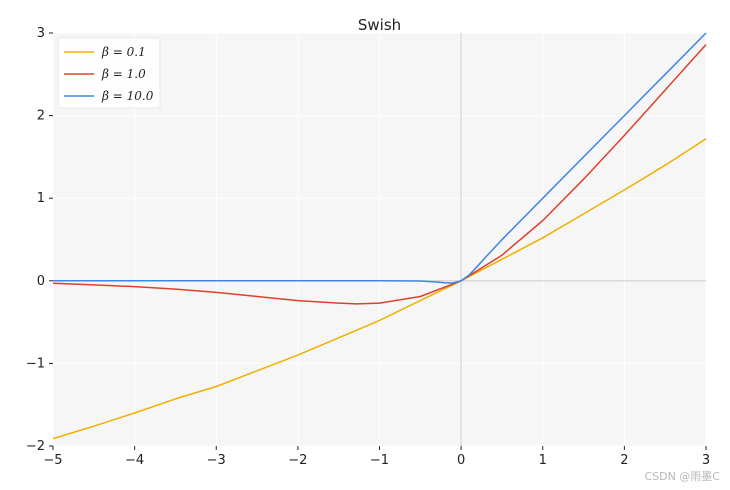 The image size is (730, 490). I want to click on x-tick-label: −2, so click(297, 460).